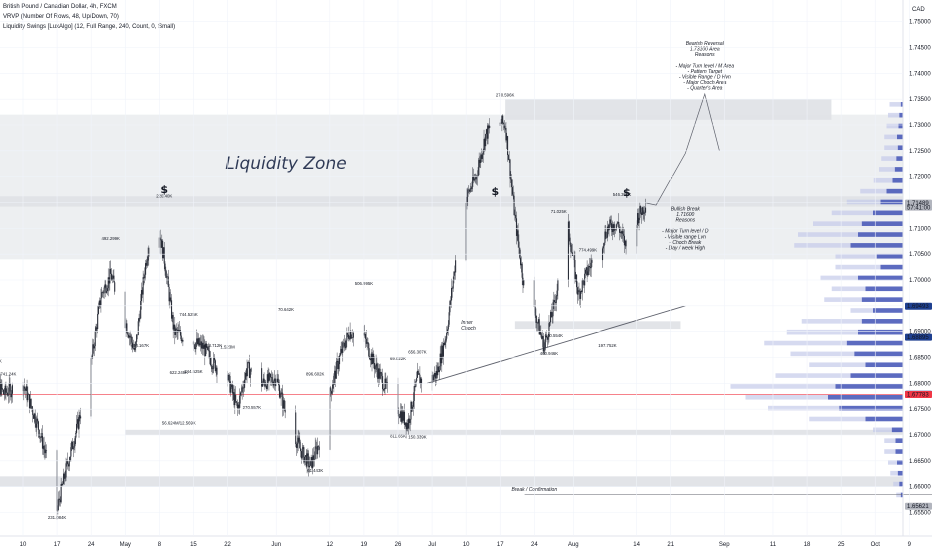 The image size is (932, 550). Describe the element at coordinates (417, 351) in the screenshot. I see `swing-volume-label: 656.307K` at that location.